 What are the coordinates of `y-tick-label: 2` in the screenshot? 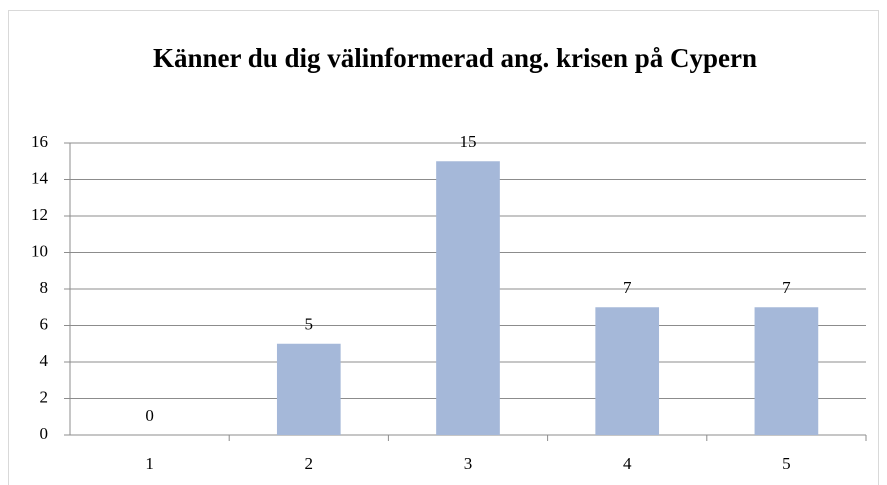 It's located at (44, 396).